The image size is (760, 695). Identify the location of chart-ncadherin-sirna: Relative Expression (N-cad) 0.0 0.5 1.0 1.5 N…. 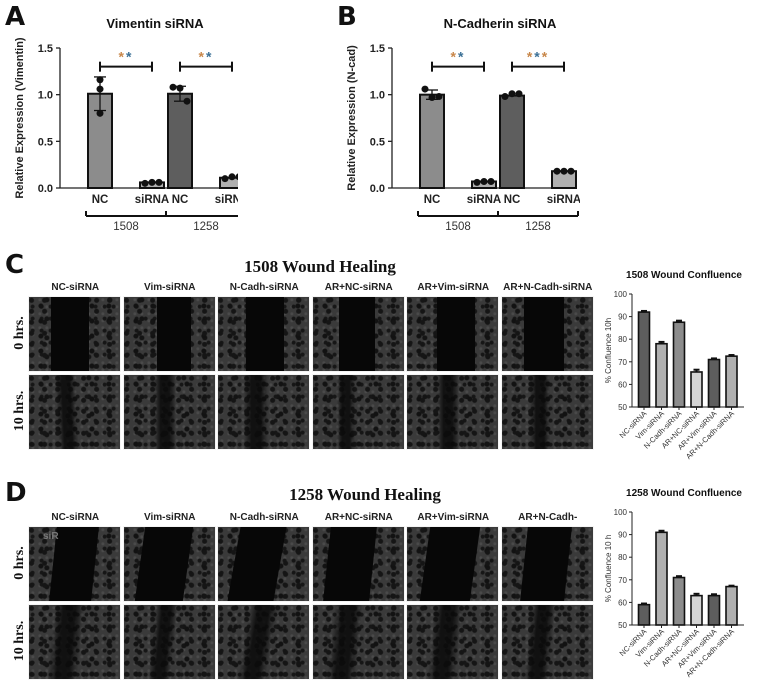
(460, 138).